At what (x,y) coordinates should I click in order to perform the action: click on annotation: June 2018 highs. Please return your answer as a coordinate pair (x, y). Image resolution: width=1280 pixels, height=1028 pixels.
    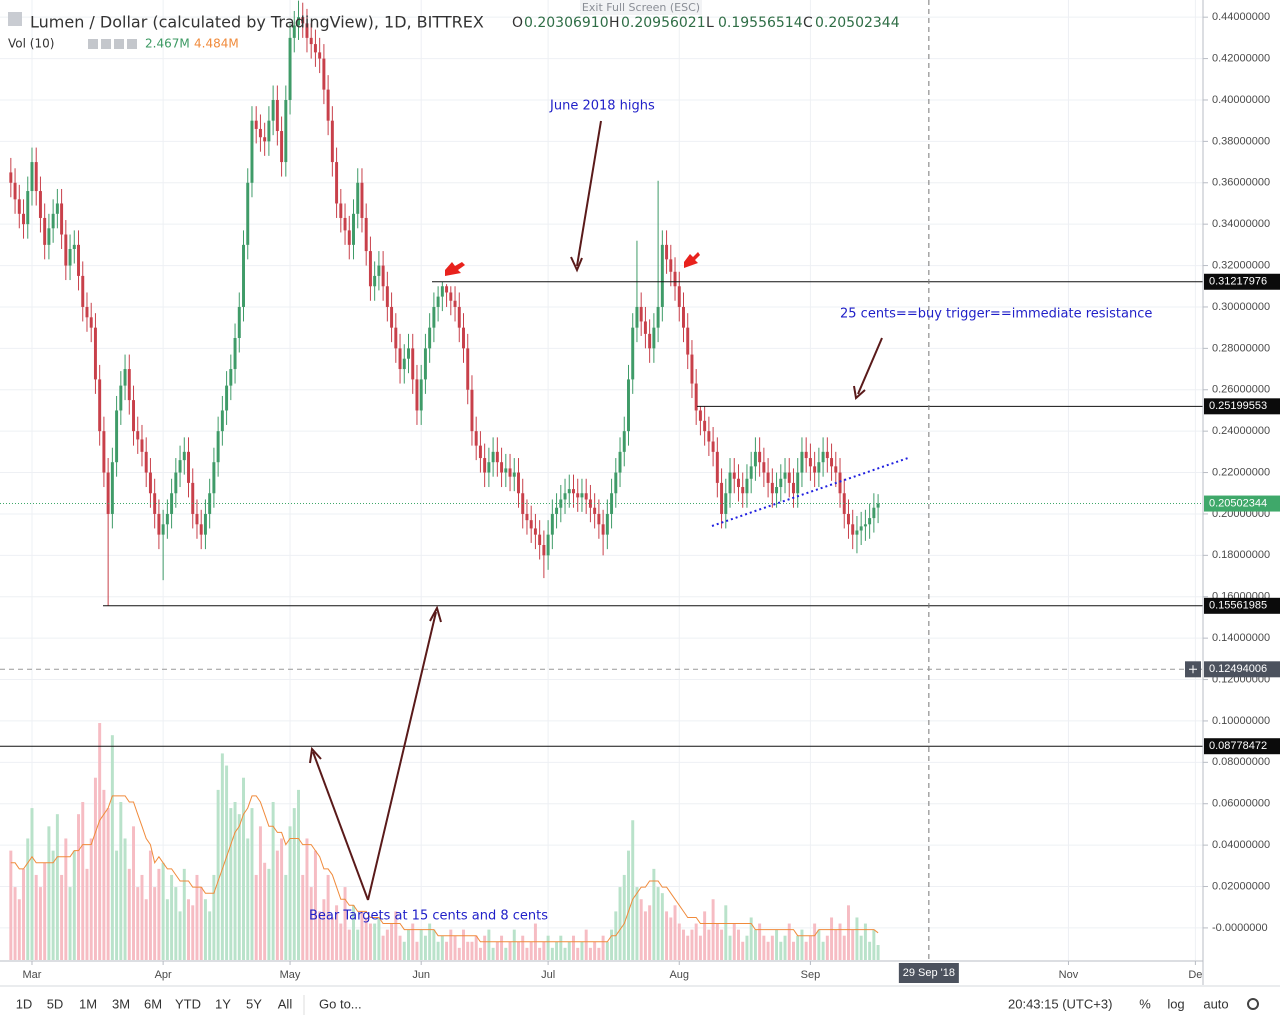
    Looking at the image, I should click on (602, 106).